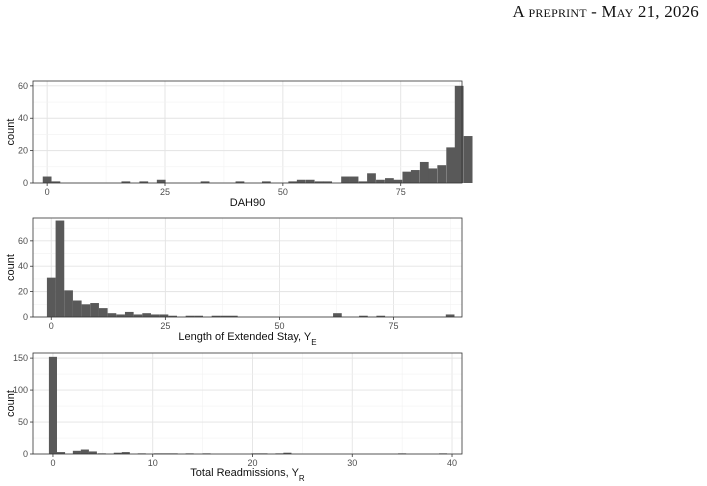  What do you see at coordinates (23, 422) in the screenshot?
I see `y-tick-label: 50` at bounding box center [23, 422].